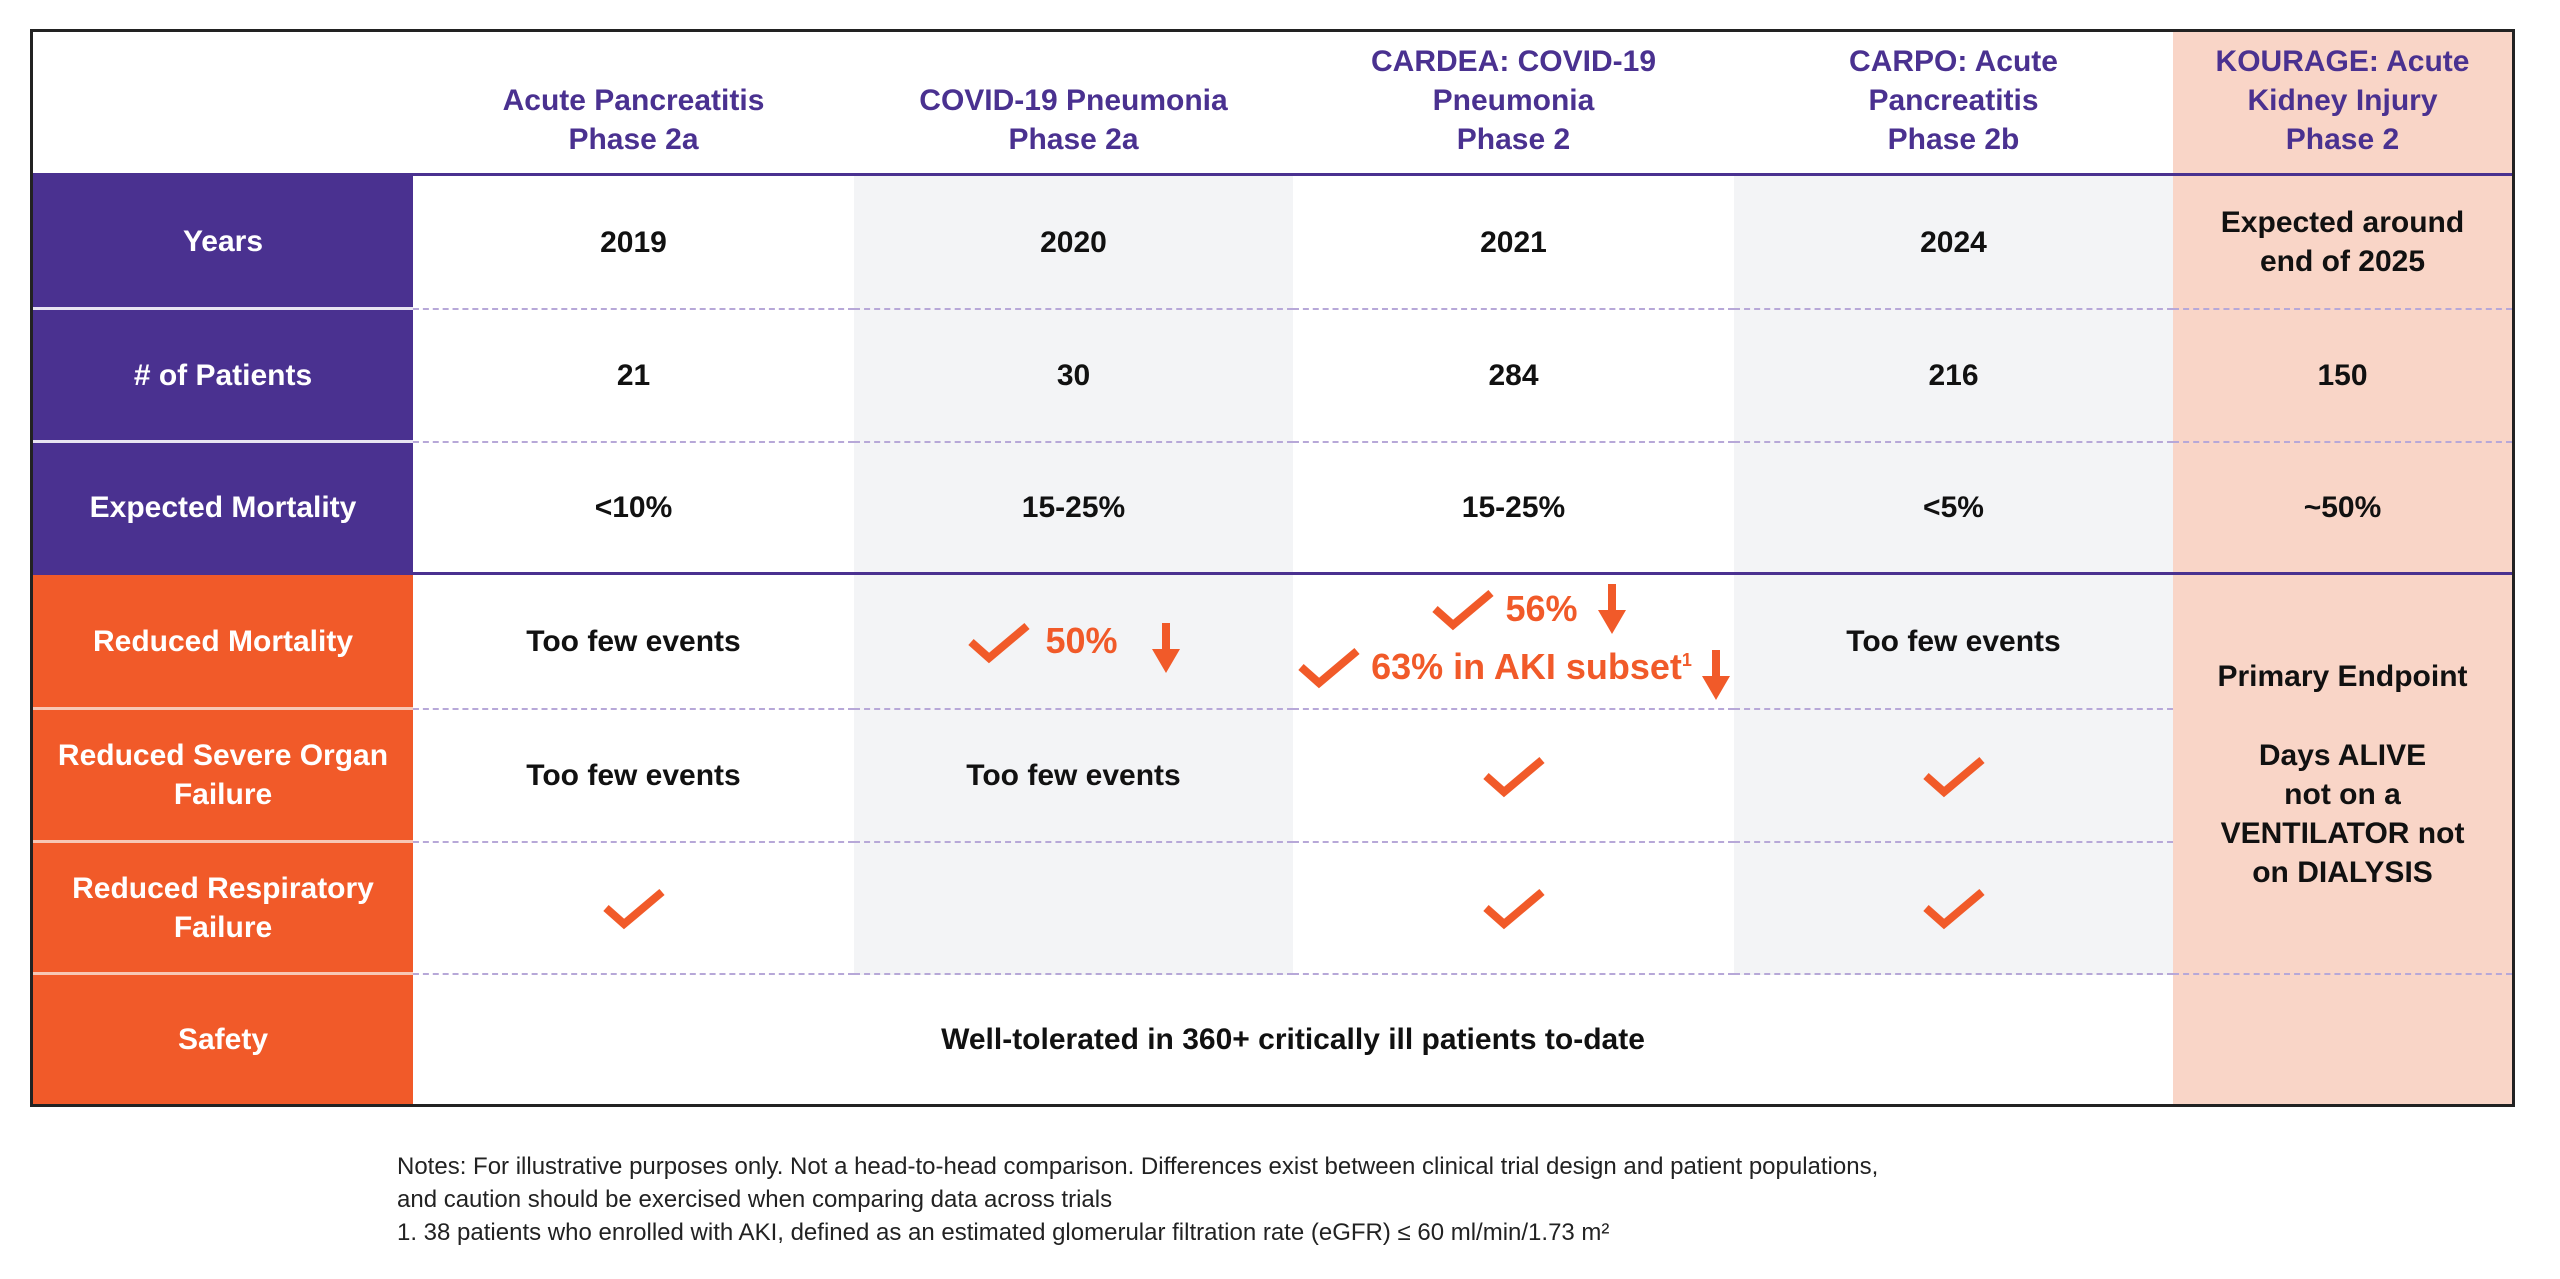 Image resolution: width=2560 pixels, height=1279 pixels. What do you see at coordinates (1526, 666) in the screenshot?
I see `aki-subset-text: 63% in AKI subset` at bounding box center [1526, 666].